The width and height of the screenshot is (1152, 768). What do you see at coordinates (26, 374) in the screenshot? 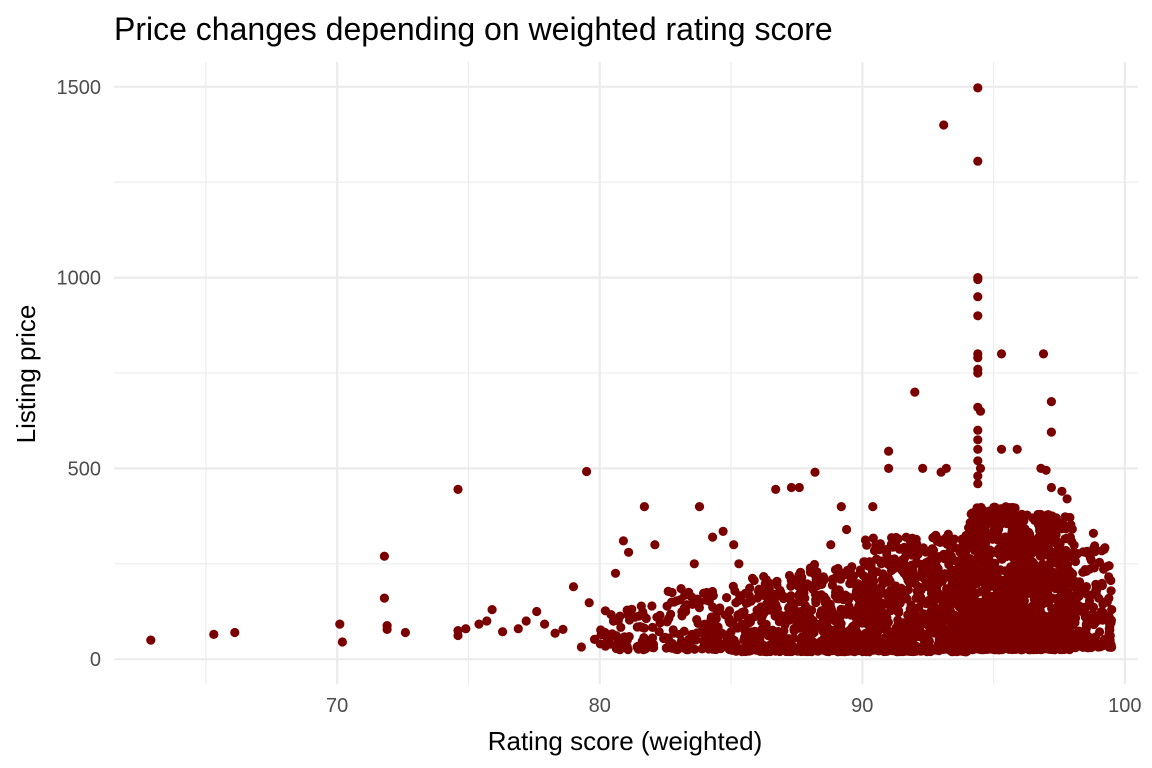
I see `y-axis-title: Listing price` at bounding box center [26, 374].